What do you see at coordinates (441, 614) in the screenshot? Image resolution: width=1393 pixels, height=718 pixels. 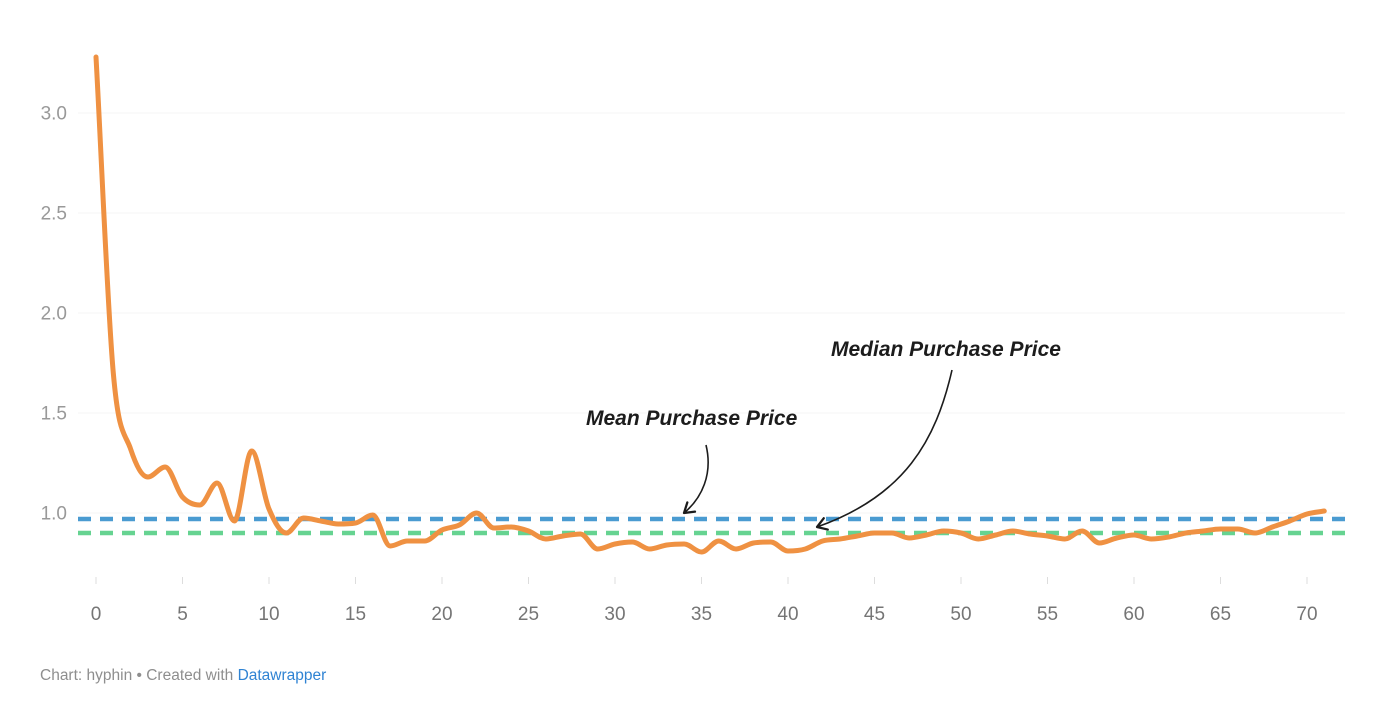 I see `x-tick-label: 20` at bounding box center [441, 614].